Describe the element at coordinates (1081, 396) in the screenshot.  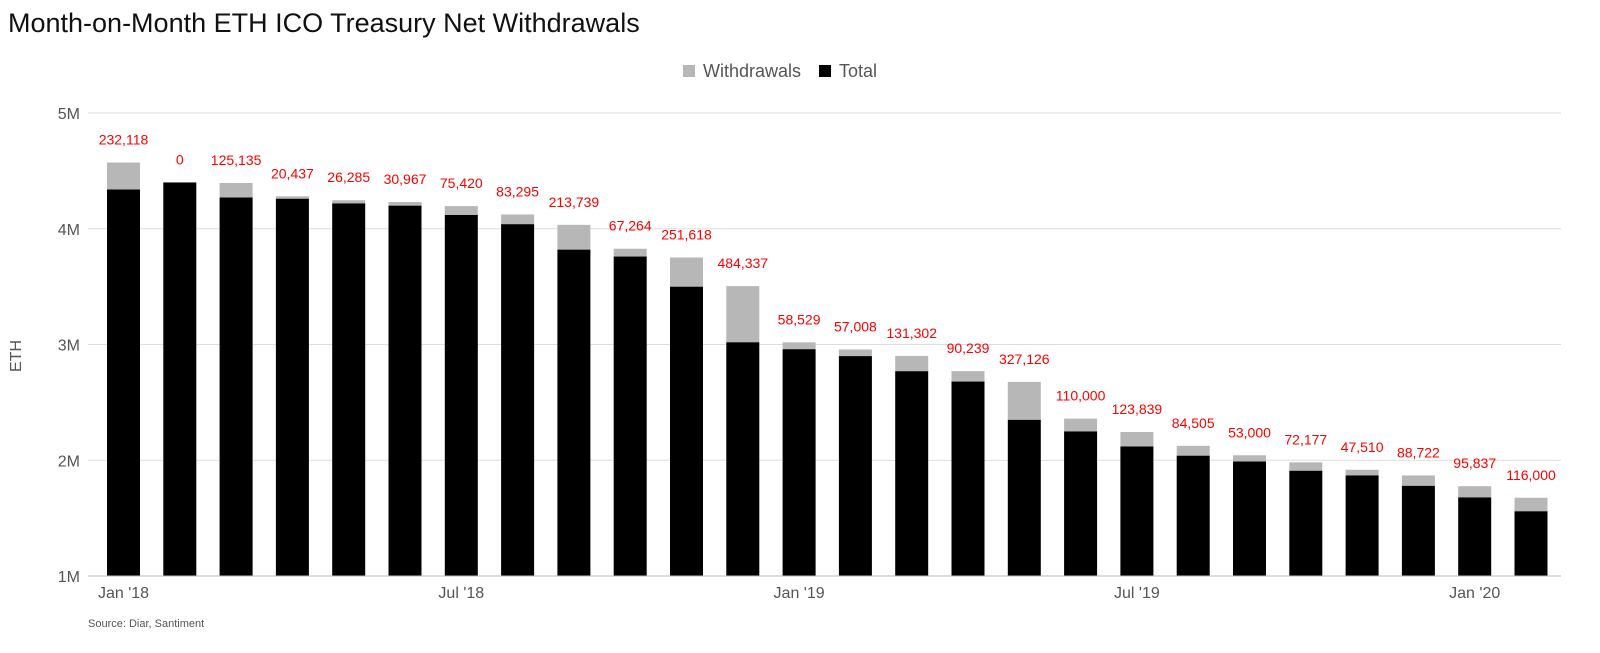
I see `data-label: 110,000` at that location.